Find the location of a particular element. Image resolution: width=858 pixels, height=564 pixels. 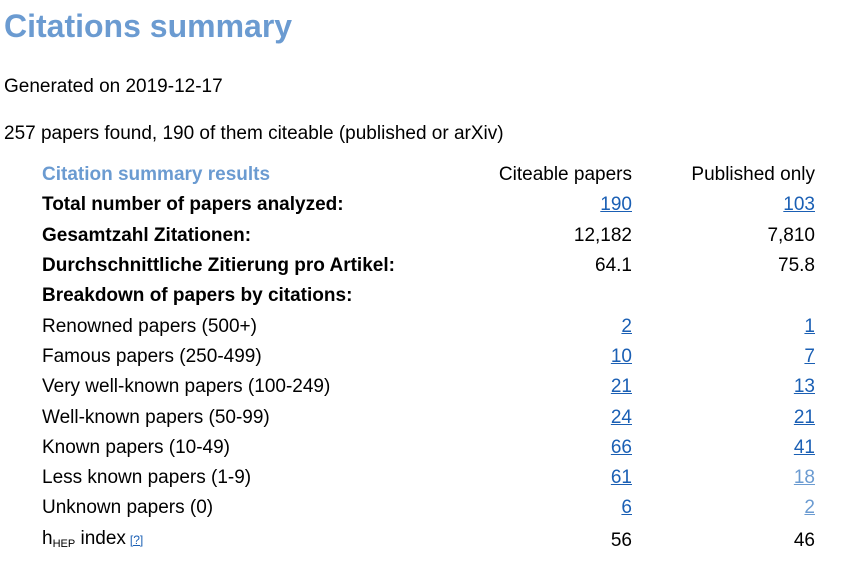

breakdown-published-link: 1 is located at coordinates (809, 326).